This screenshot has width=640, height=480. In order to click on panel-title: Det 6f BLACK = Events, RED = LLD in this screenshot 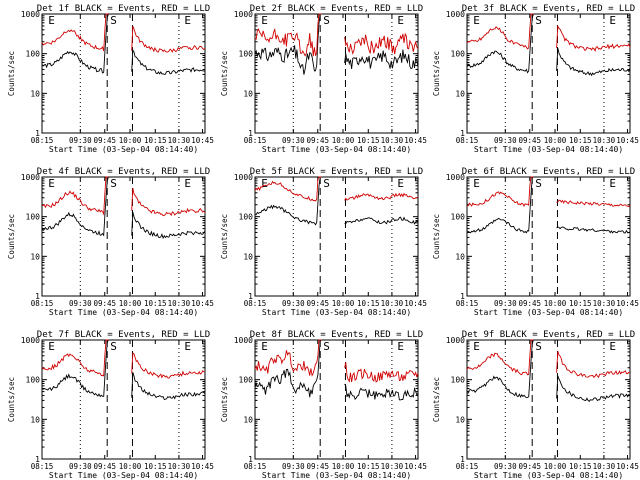, I will do `click(548, 172)`.